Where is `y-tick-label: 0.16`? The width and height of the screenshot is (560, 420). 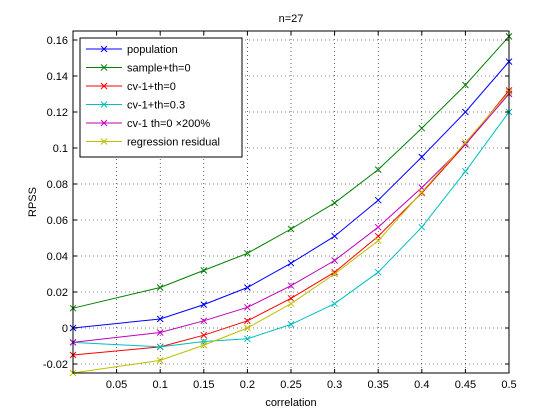 y-tick-label: 0.16 is located at coordinates (57, 41).